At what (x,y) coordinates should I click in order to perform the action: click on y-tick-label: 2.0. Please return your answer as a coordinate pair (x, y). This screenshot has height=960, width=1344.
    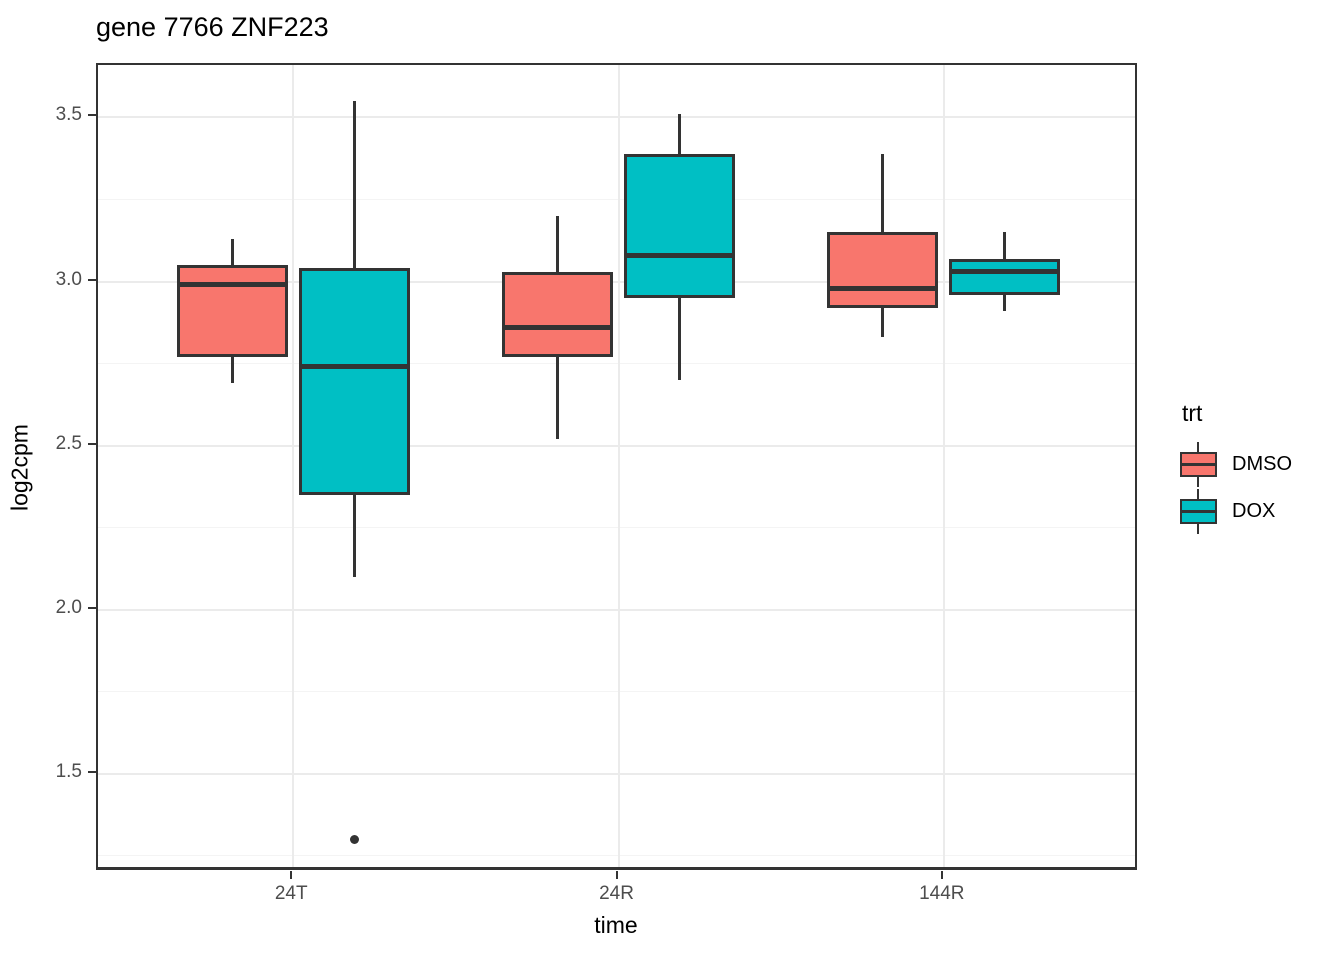
    Looking at the image, I should click on (68, 607).